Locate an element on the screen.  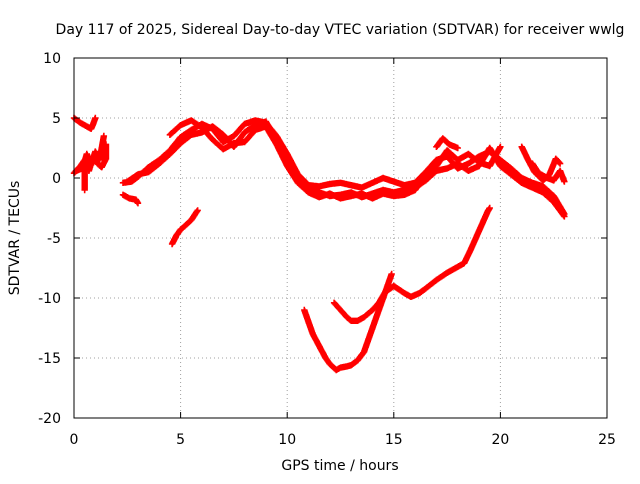
x-tick-label: 15 is located at coordinates (394, 440).